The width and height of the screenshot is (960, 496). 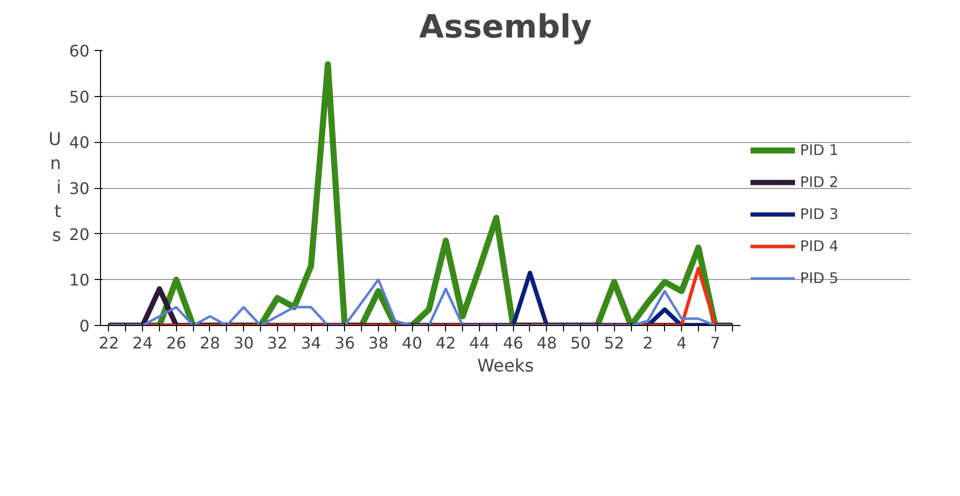 What do you see at coordinates (79, 280) in the screenshot?
I see `y-tick-label: 10` at bounding box center [79, 280].